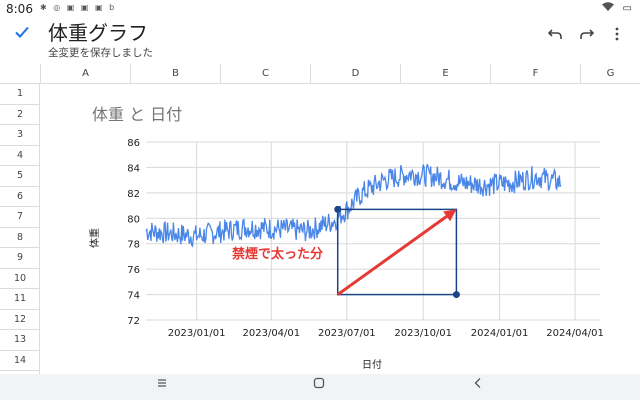  I want to click on column-header: D, so click(355, 74).